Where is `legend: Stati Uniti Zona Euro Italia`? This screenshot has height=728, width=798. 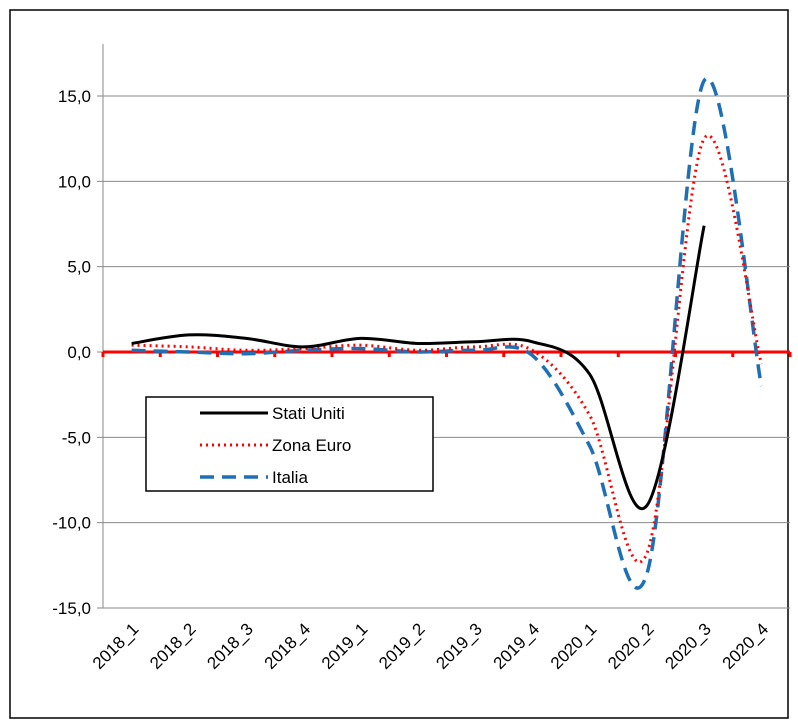
legend: Stati Uniti Zona Euro Italia is located at coordinates (289, 444).